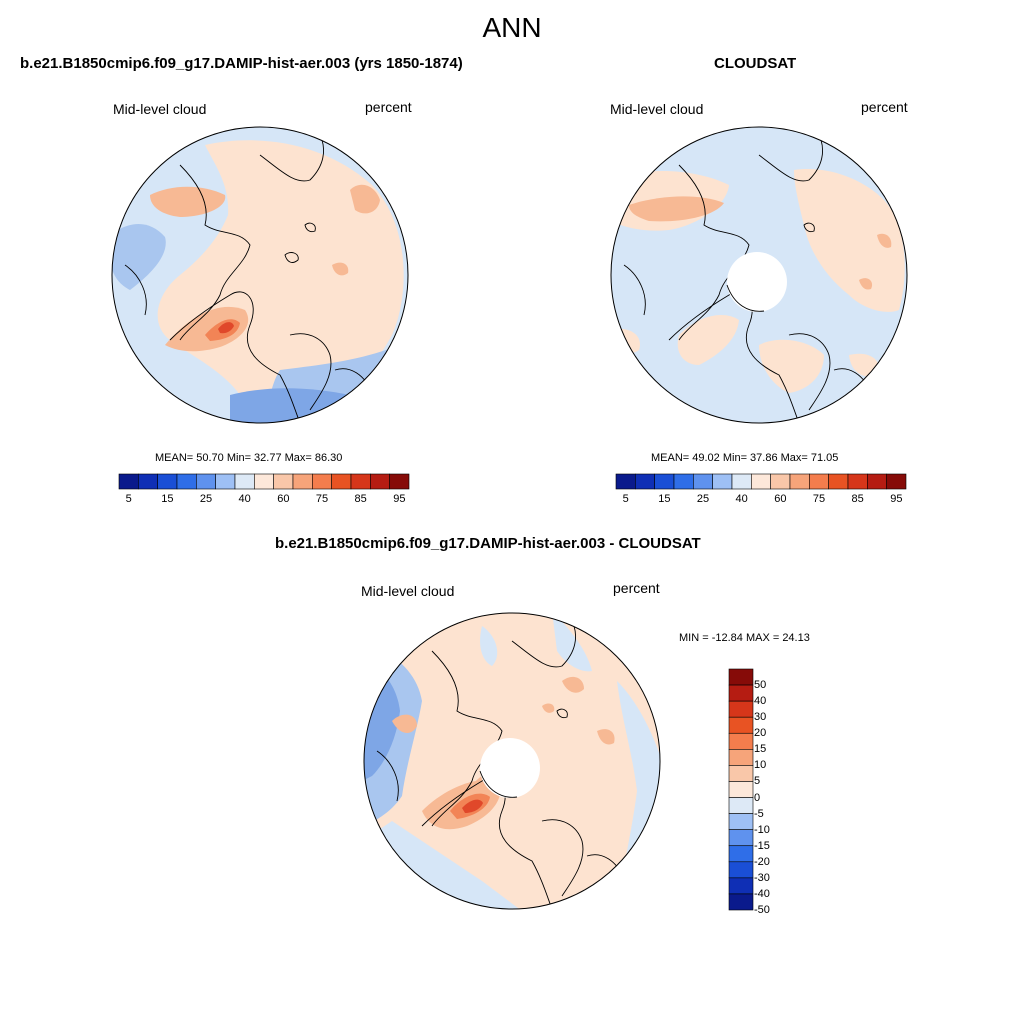  I want to click on colorbar-tick-label: -5, so click(759, 813).